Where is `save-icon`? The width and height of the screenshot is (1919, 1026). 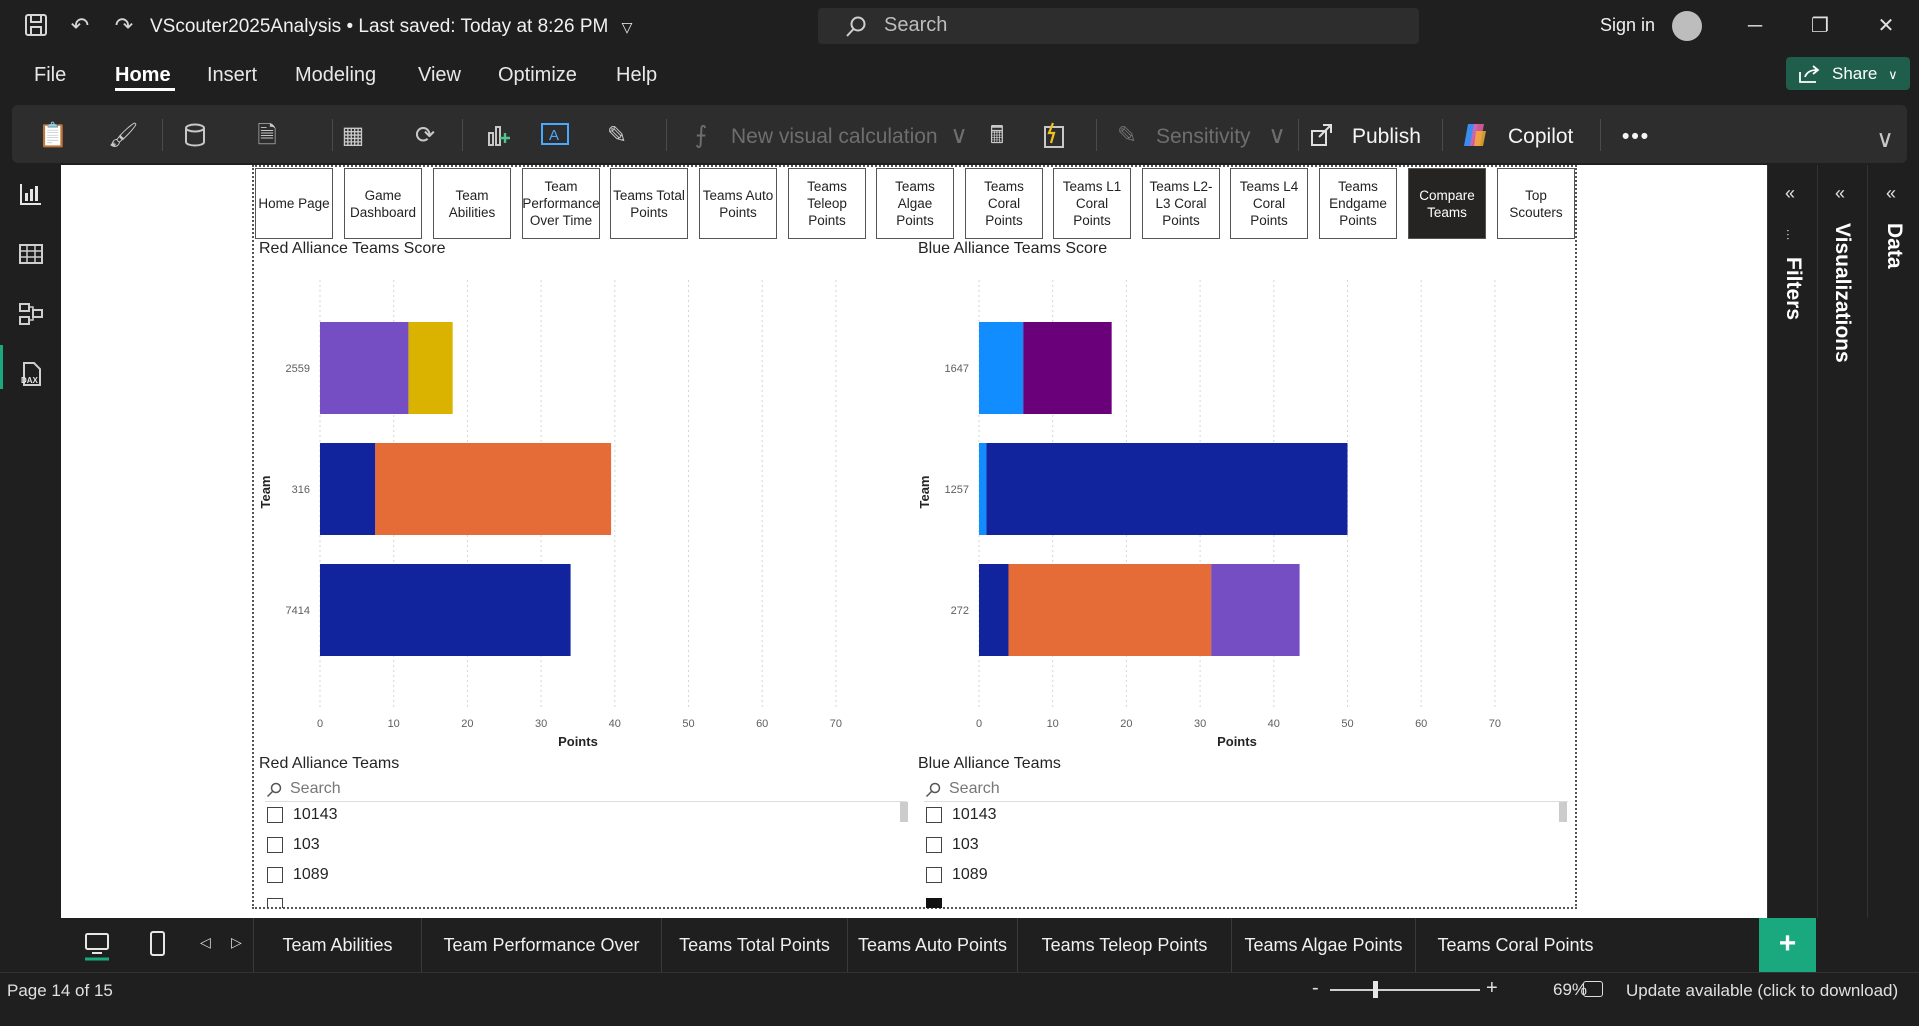 save-icon is located at coordinates (36, 26).